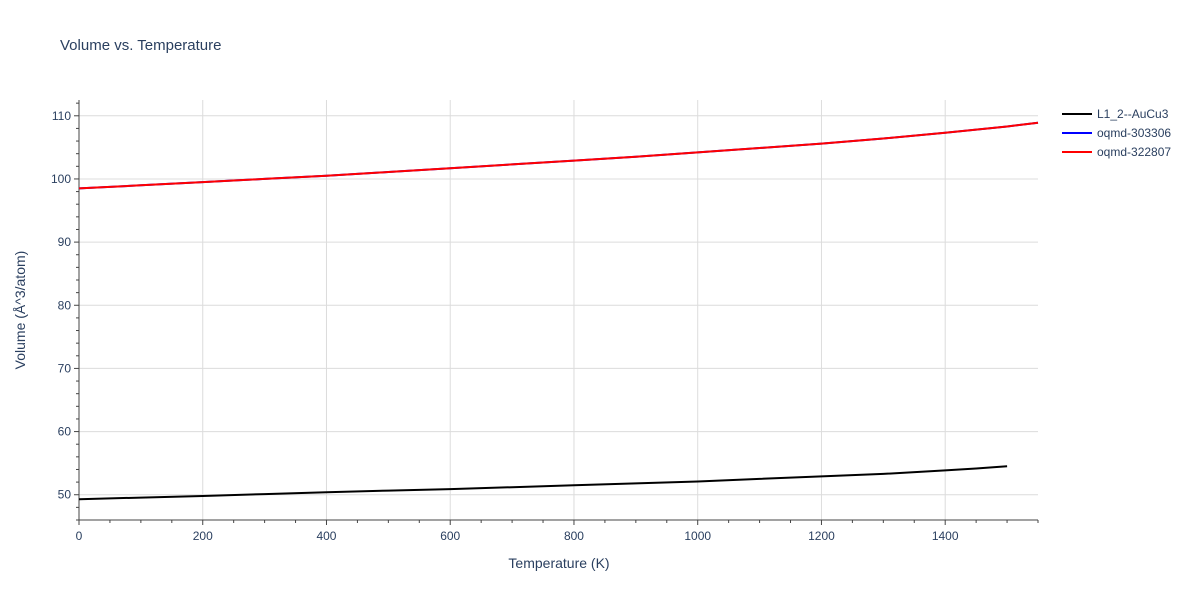  Describe the element at coordinates (697, 536) in the screenshot. I see `x-tick-label: 1000` at that location.